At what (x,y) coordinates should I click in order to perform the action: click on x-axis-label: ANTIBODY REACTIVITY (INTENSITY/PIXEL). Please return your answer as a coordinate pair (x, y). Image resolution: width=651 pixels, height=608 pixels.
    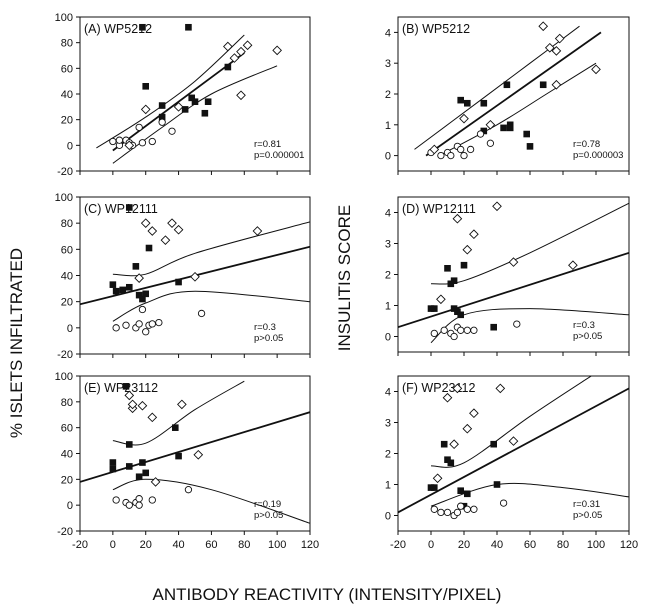
    Looking at the image, I should click on (327, 594).